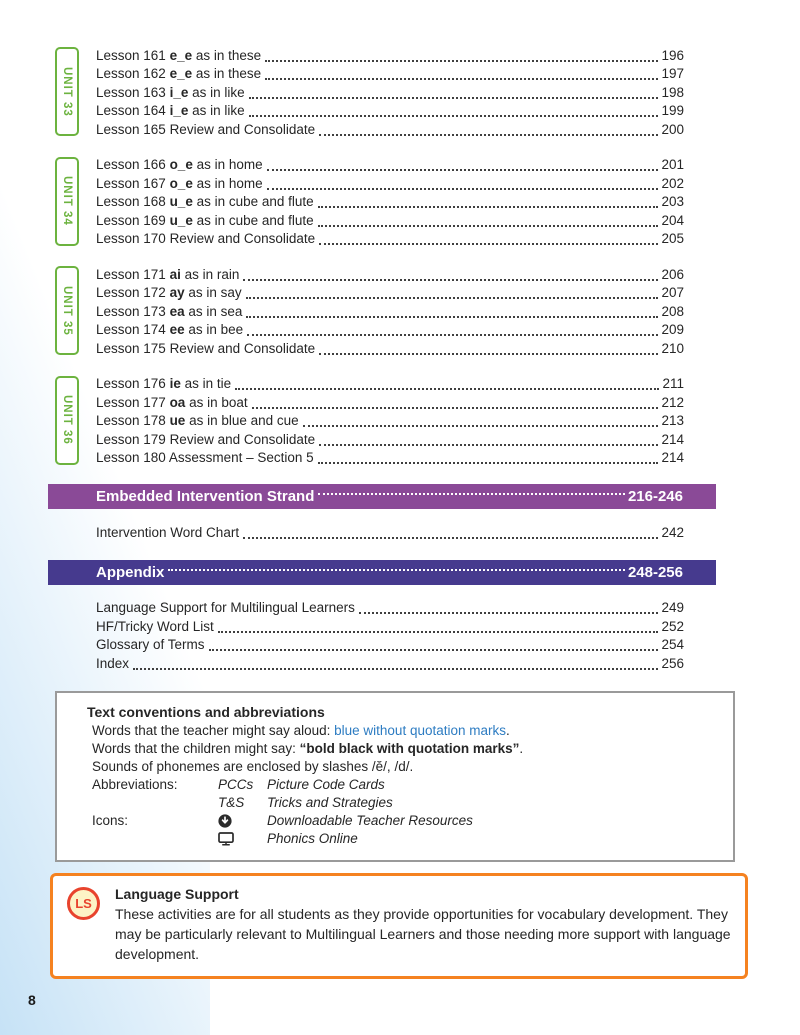 Image resolution: width=800 pixels, height=1035 pixels. What do you see at coordinates (672, 626) in the screenshot?
I see `entry-page: 252` at bounding box center [672, 626].